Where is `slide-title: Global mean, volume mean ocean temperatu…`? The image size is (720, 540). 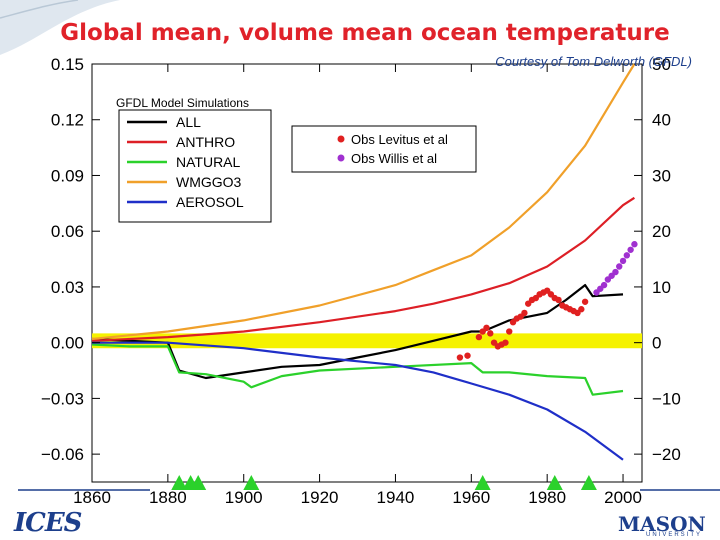
slide-title: Global mean, volume mean ocean temperatu… is located at coordinates (365, 33).